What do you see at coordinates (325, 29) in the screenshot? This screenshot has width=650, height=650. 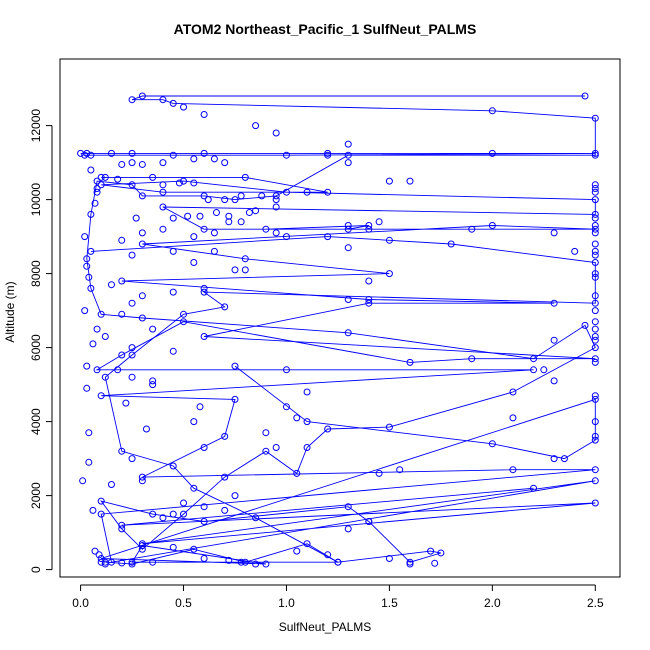 I see `chart-title: ATOM2 Northeast_Pacific_1 SulfNeut_PALMS` at bounding box center [325, 29].